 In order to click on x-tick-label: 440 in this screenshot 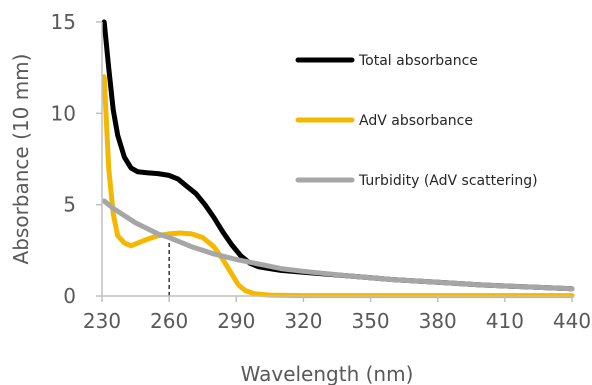, I will do `click(572, 321)`.